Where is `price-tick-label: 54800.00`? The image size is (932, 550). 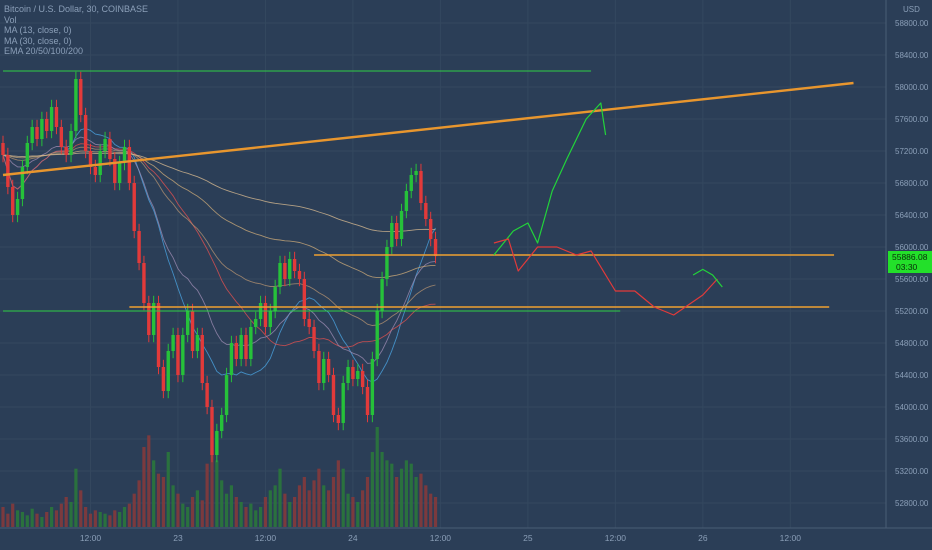 price-tick-label: 54800.00 is located at coordinates (912, 343).